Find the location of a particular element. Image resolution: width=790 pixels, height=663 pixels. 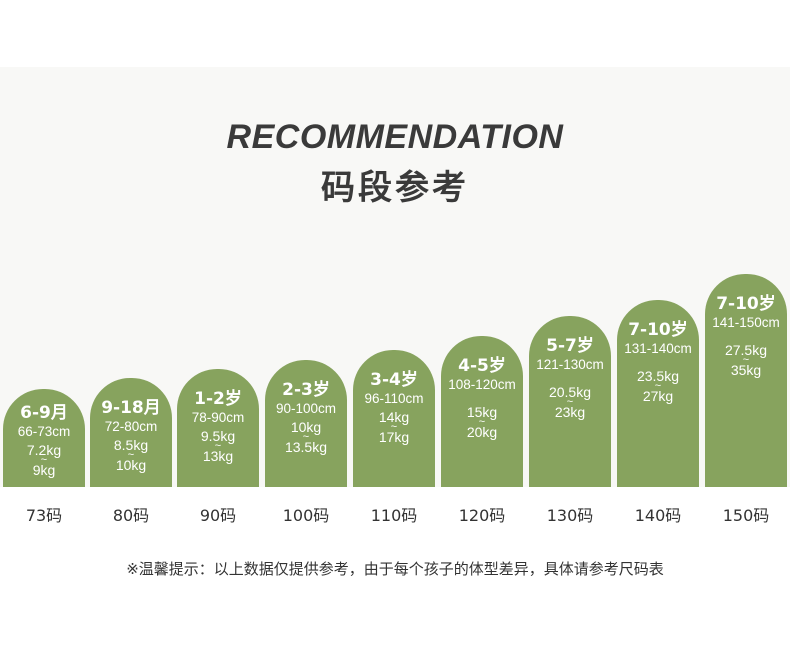

age-label: 5-7岁 is located at coordinates (570, 346).